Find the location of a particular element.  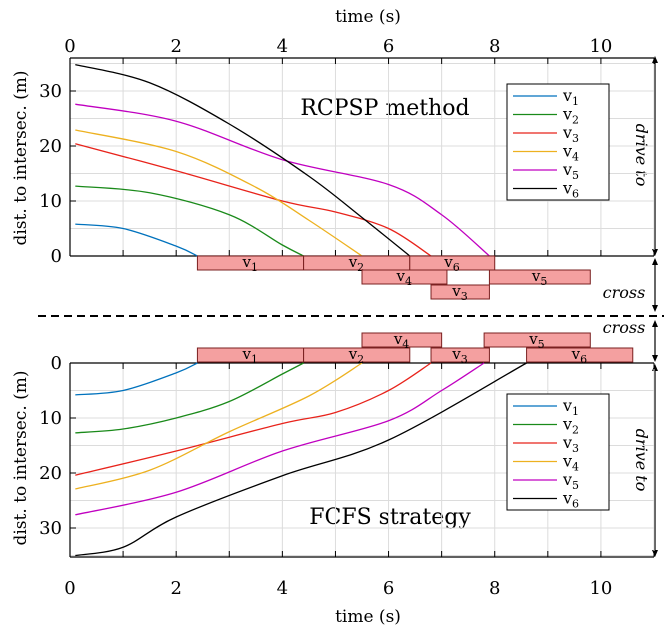

cross-label-bottom: cross is located at coordinates (624, 327).